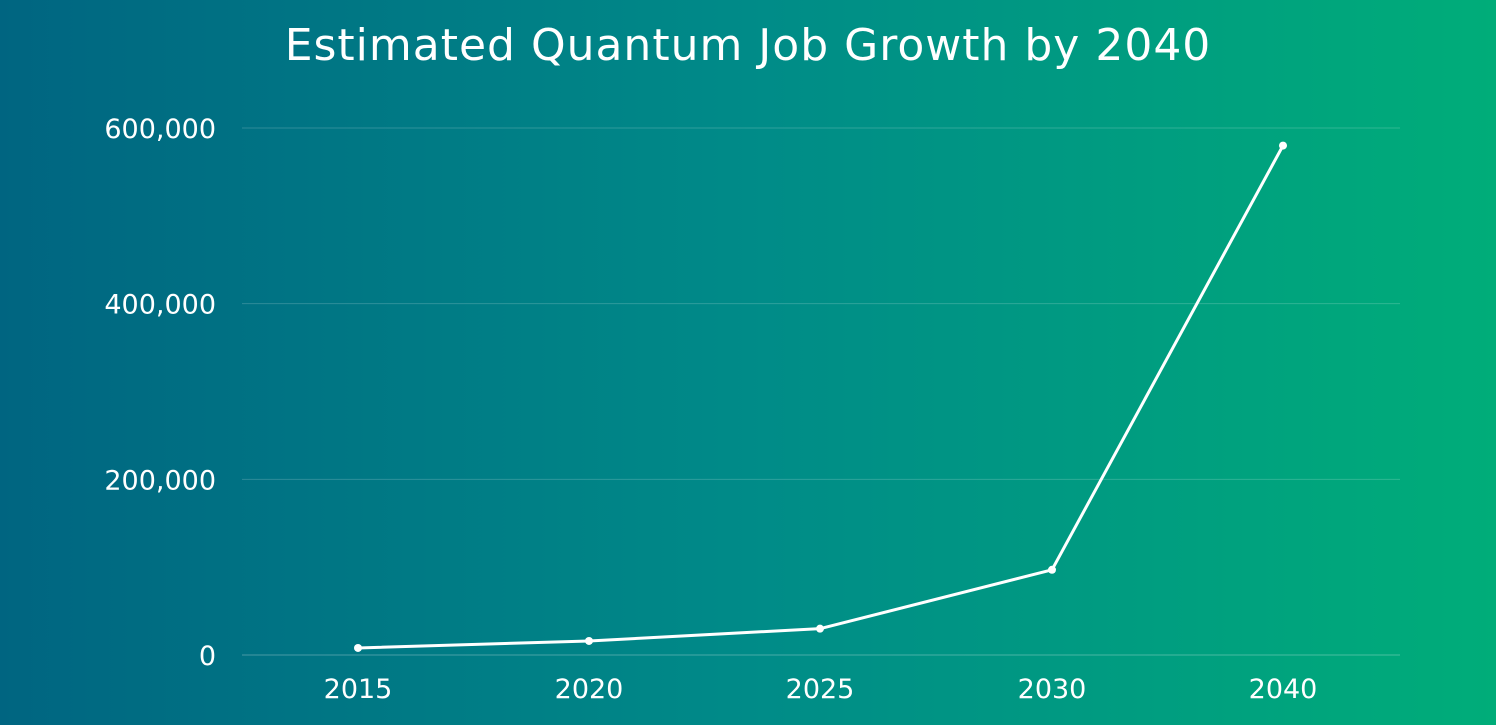 The height and width of the screenshot is (725, 1496). What do you see at coordinates (748, 45) in the screenshot?
I see `chart-title: Estimated Quantum Job Growth by 2040` at bounding box center [748, 45].